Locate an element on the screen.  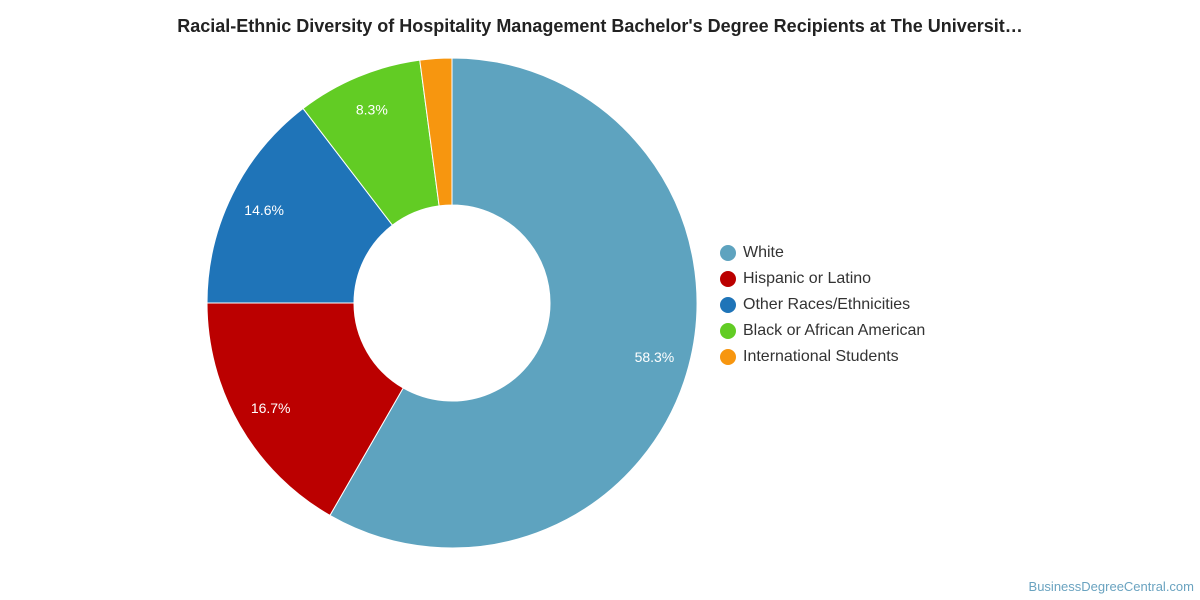
legend-label: Other Races/Ethnicities is located at coordinates (827, 304).